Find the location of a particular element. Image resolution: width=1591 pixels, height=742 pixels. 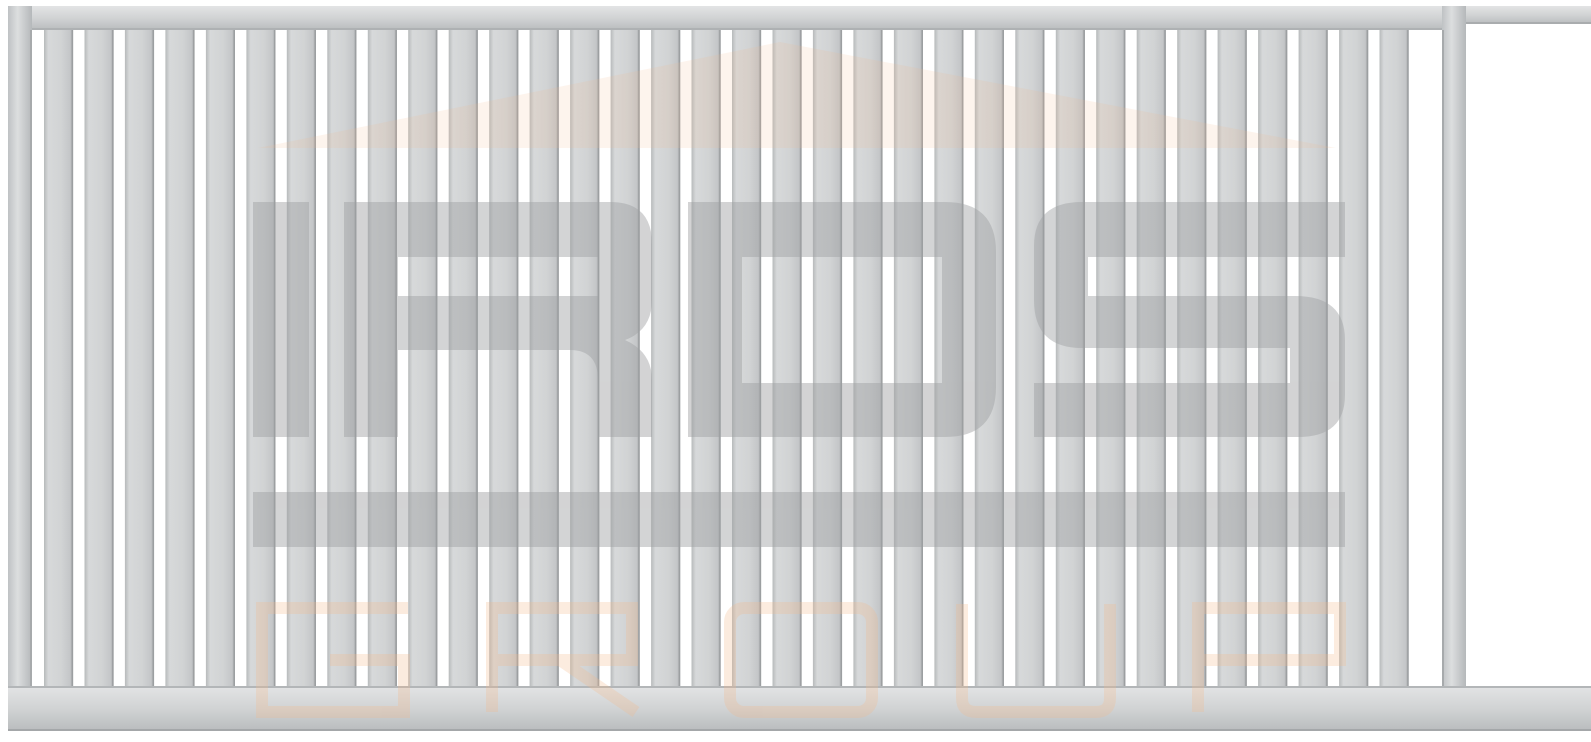

left-post is located at coordinates (20, 368).